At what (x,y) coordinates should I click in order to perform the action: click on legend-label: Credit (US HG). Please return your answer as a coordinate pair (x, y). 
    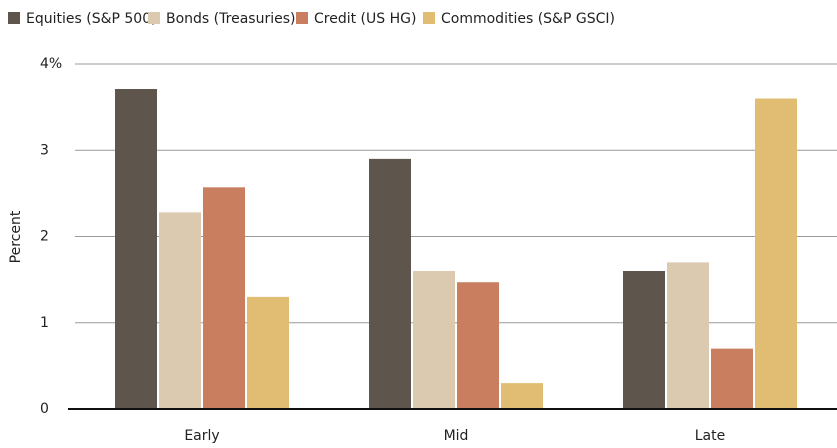
    Looking at the image, I should click on (365, 19).